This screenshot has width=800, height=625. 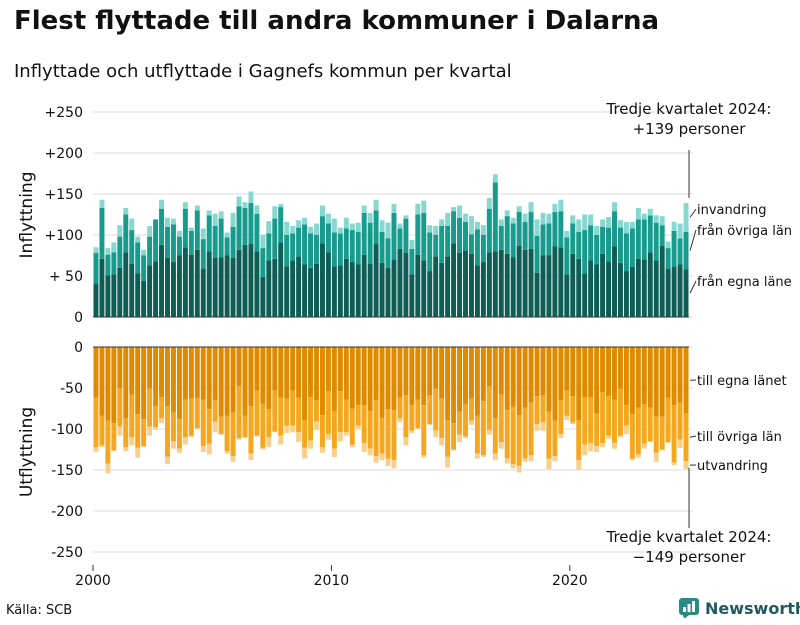 I want to click on x-tick-label: 2000, so click(x=93, y=581).